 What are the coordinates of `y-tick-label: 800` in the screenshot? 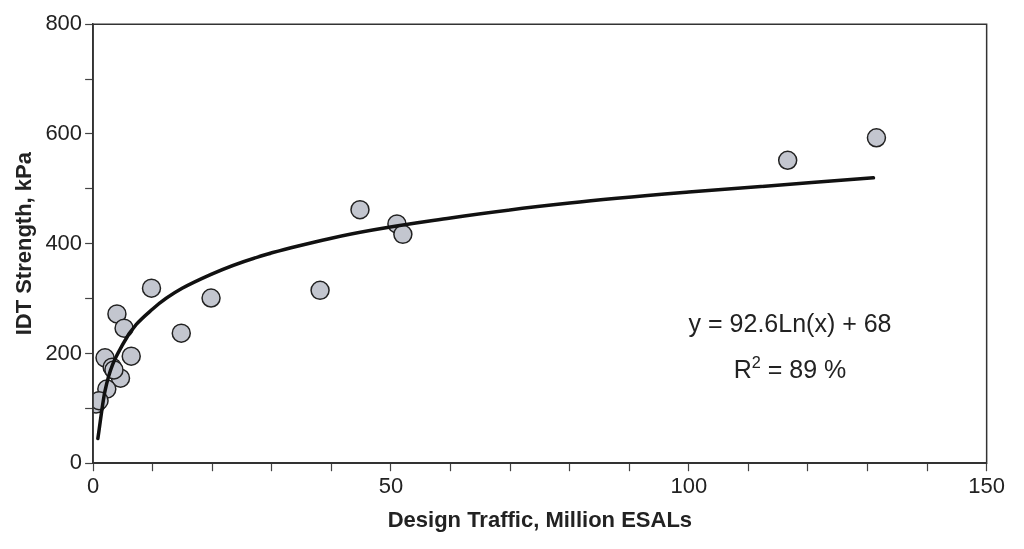 It's located at (64, 23).